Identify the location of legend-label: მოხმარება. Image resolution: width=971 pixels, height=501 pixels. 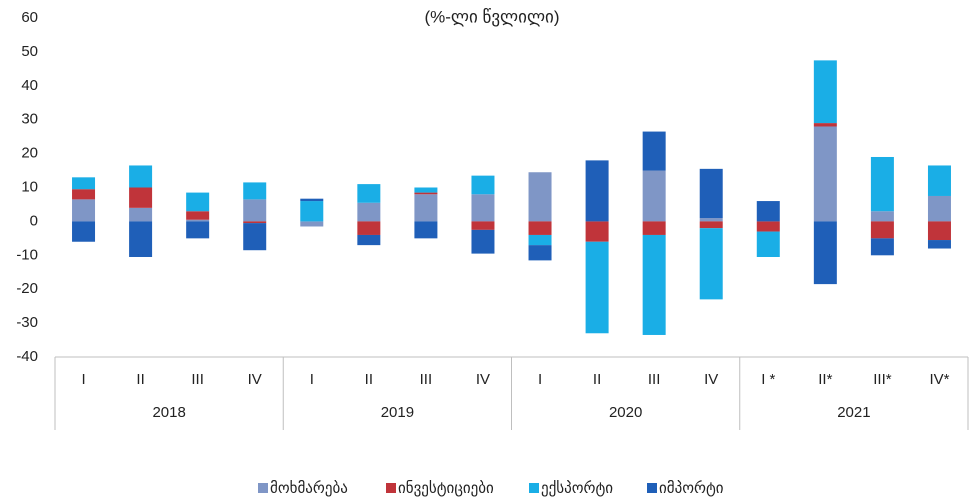
(309, 488).